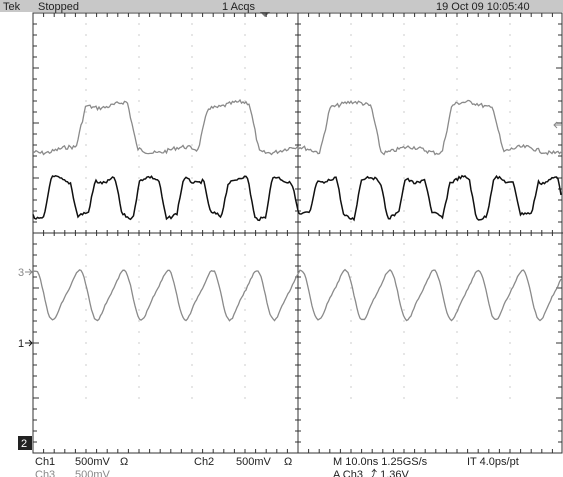  What do you see at coordinates (21, 344) in the screenshot?
I see `ch1-marker: 1` at bounding box center [21, 344].